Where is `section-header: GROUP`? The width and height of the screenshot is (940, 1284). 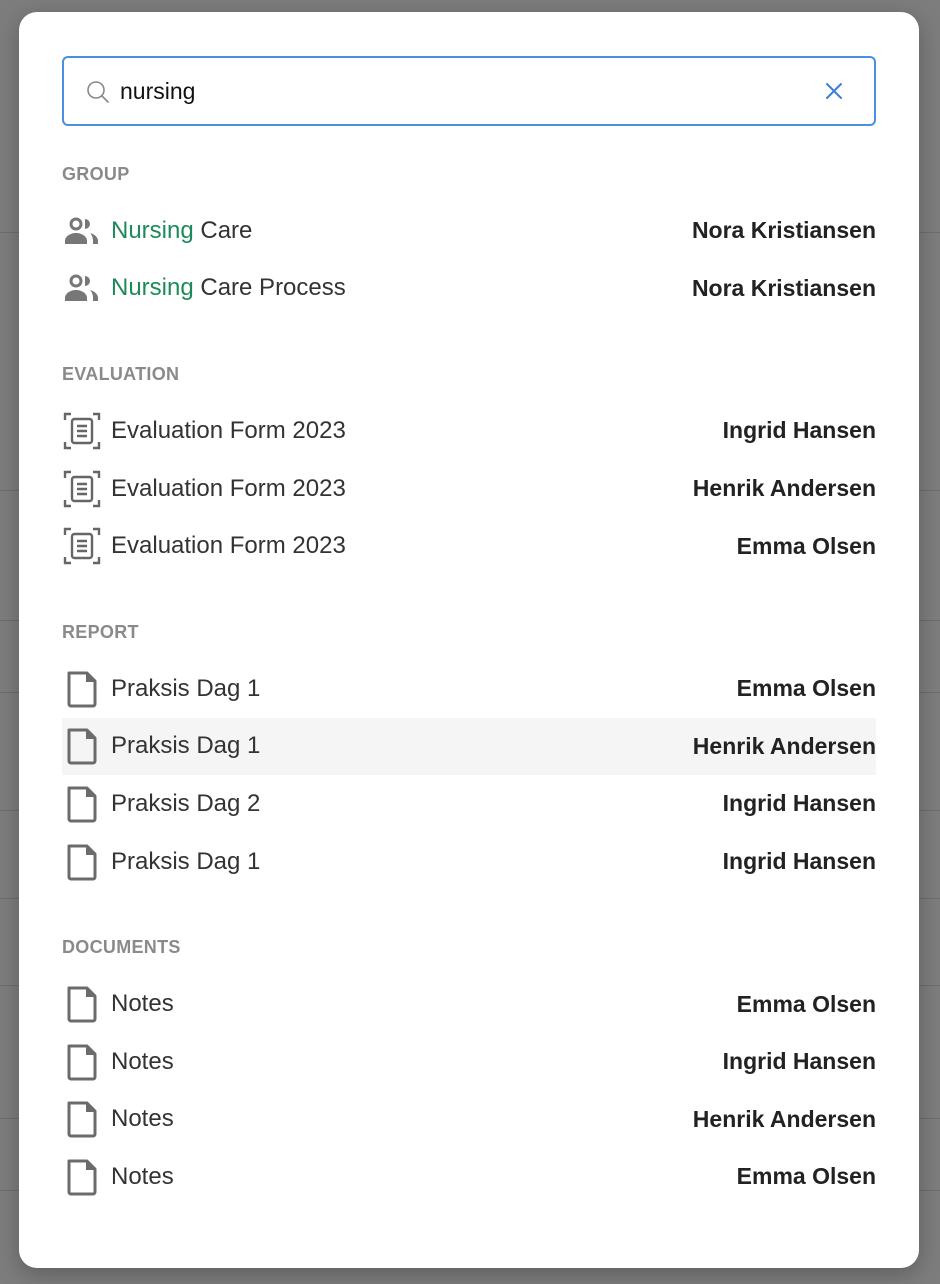 section-header: GROUP is located at coordinates (96, 174).